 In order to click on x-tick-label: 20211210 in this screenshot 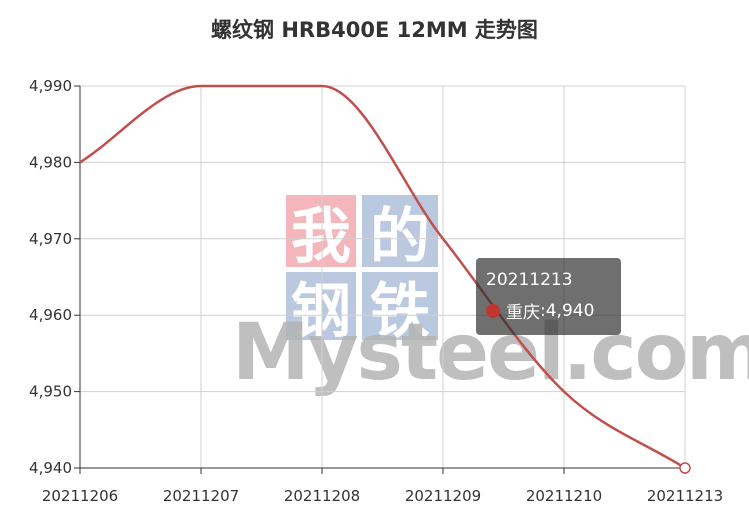, I will do `click(564, 496)`.